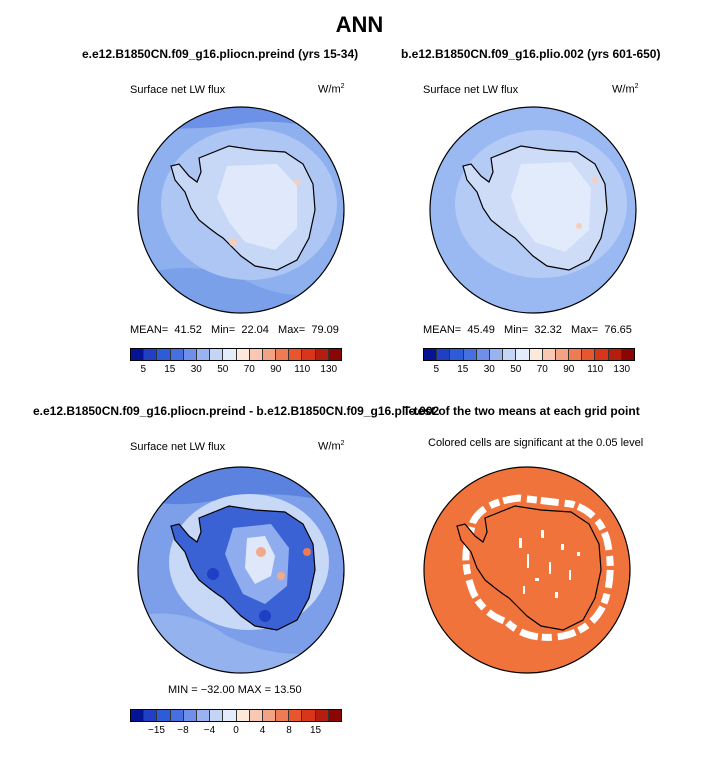  Describe the element at coordinates (538, 567) in the screenshot. I see `panel4-insignificant-ring` at that location.